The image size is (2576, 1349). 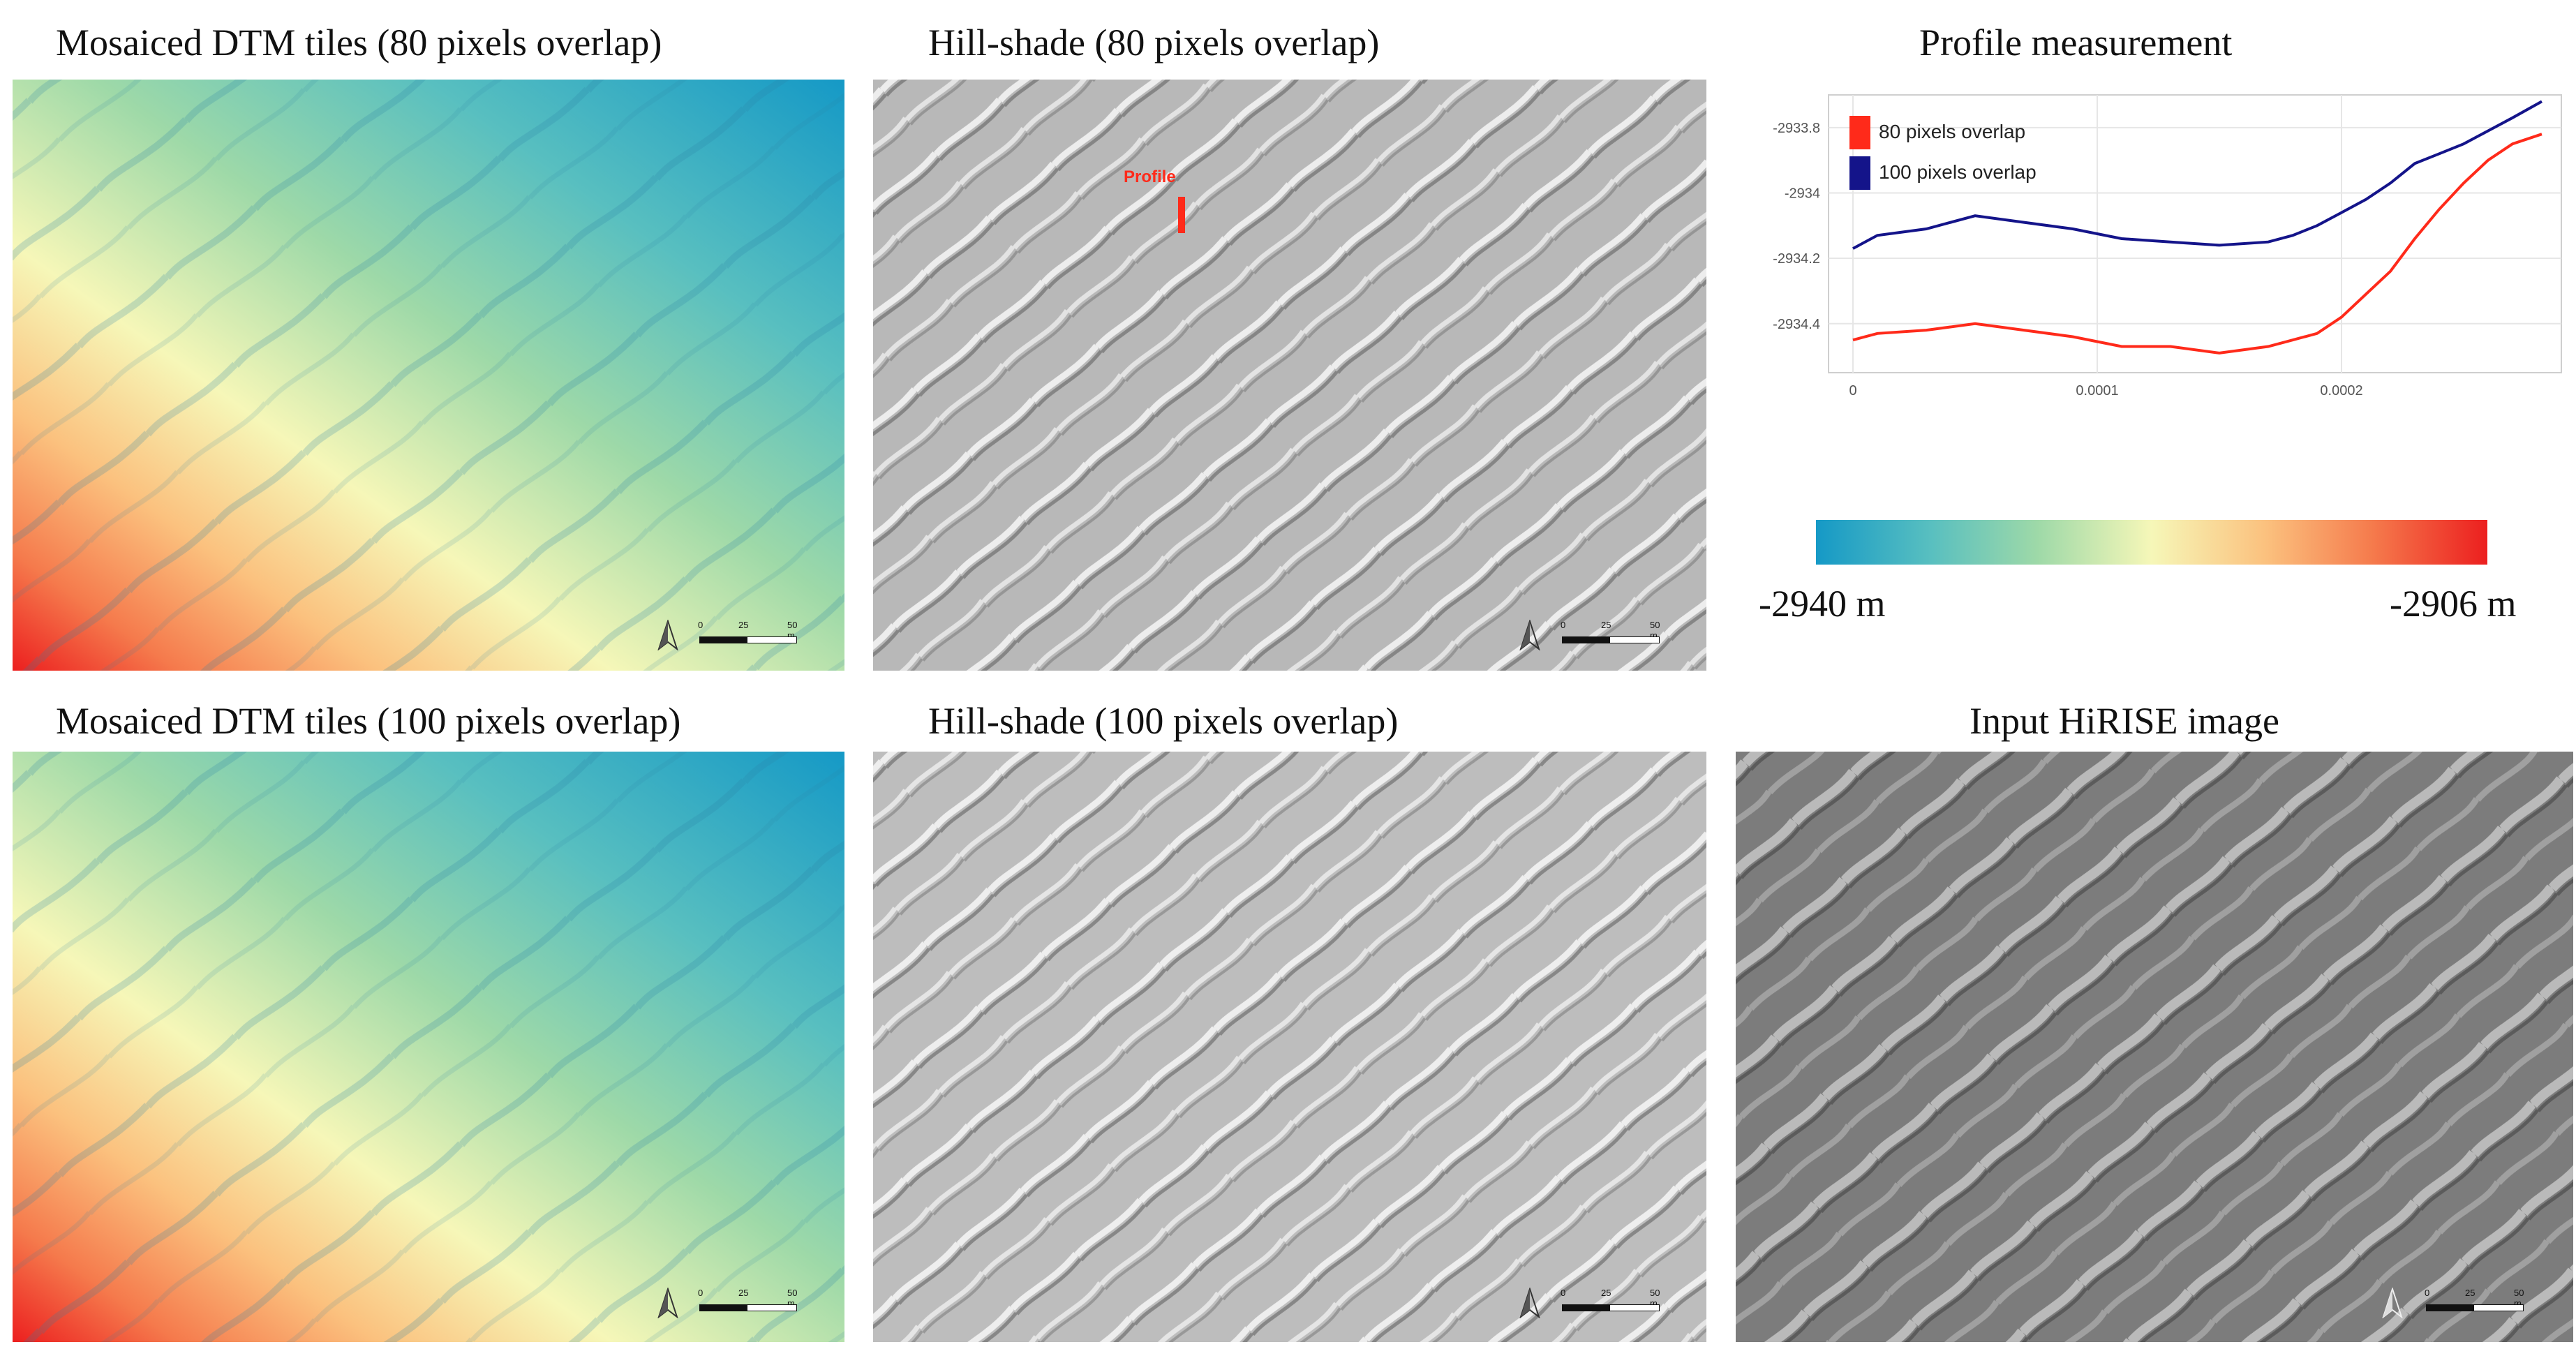 I want to click on profile-label: Profile, so click(x=1150, y=177).